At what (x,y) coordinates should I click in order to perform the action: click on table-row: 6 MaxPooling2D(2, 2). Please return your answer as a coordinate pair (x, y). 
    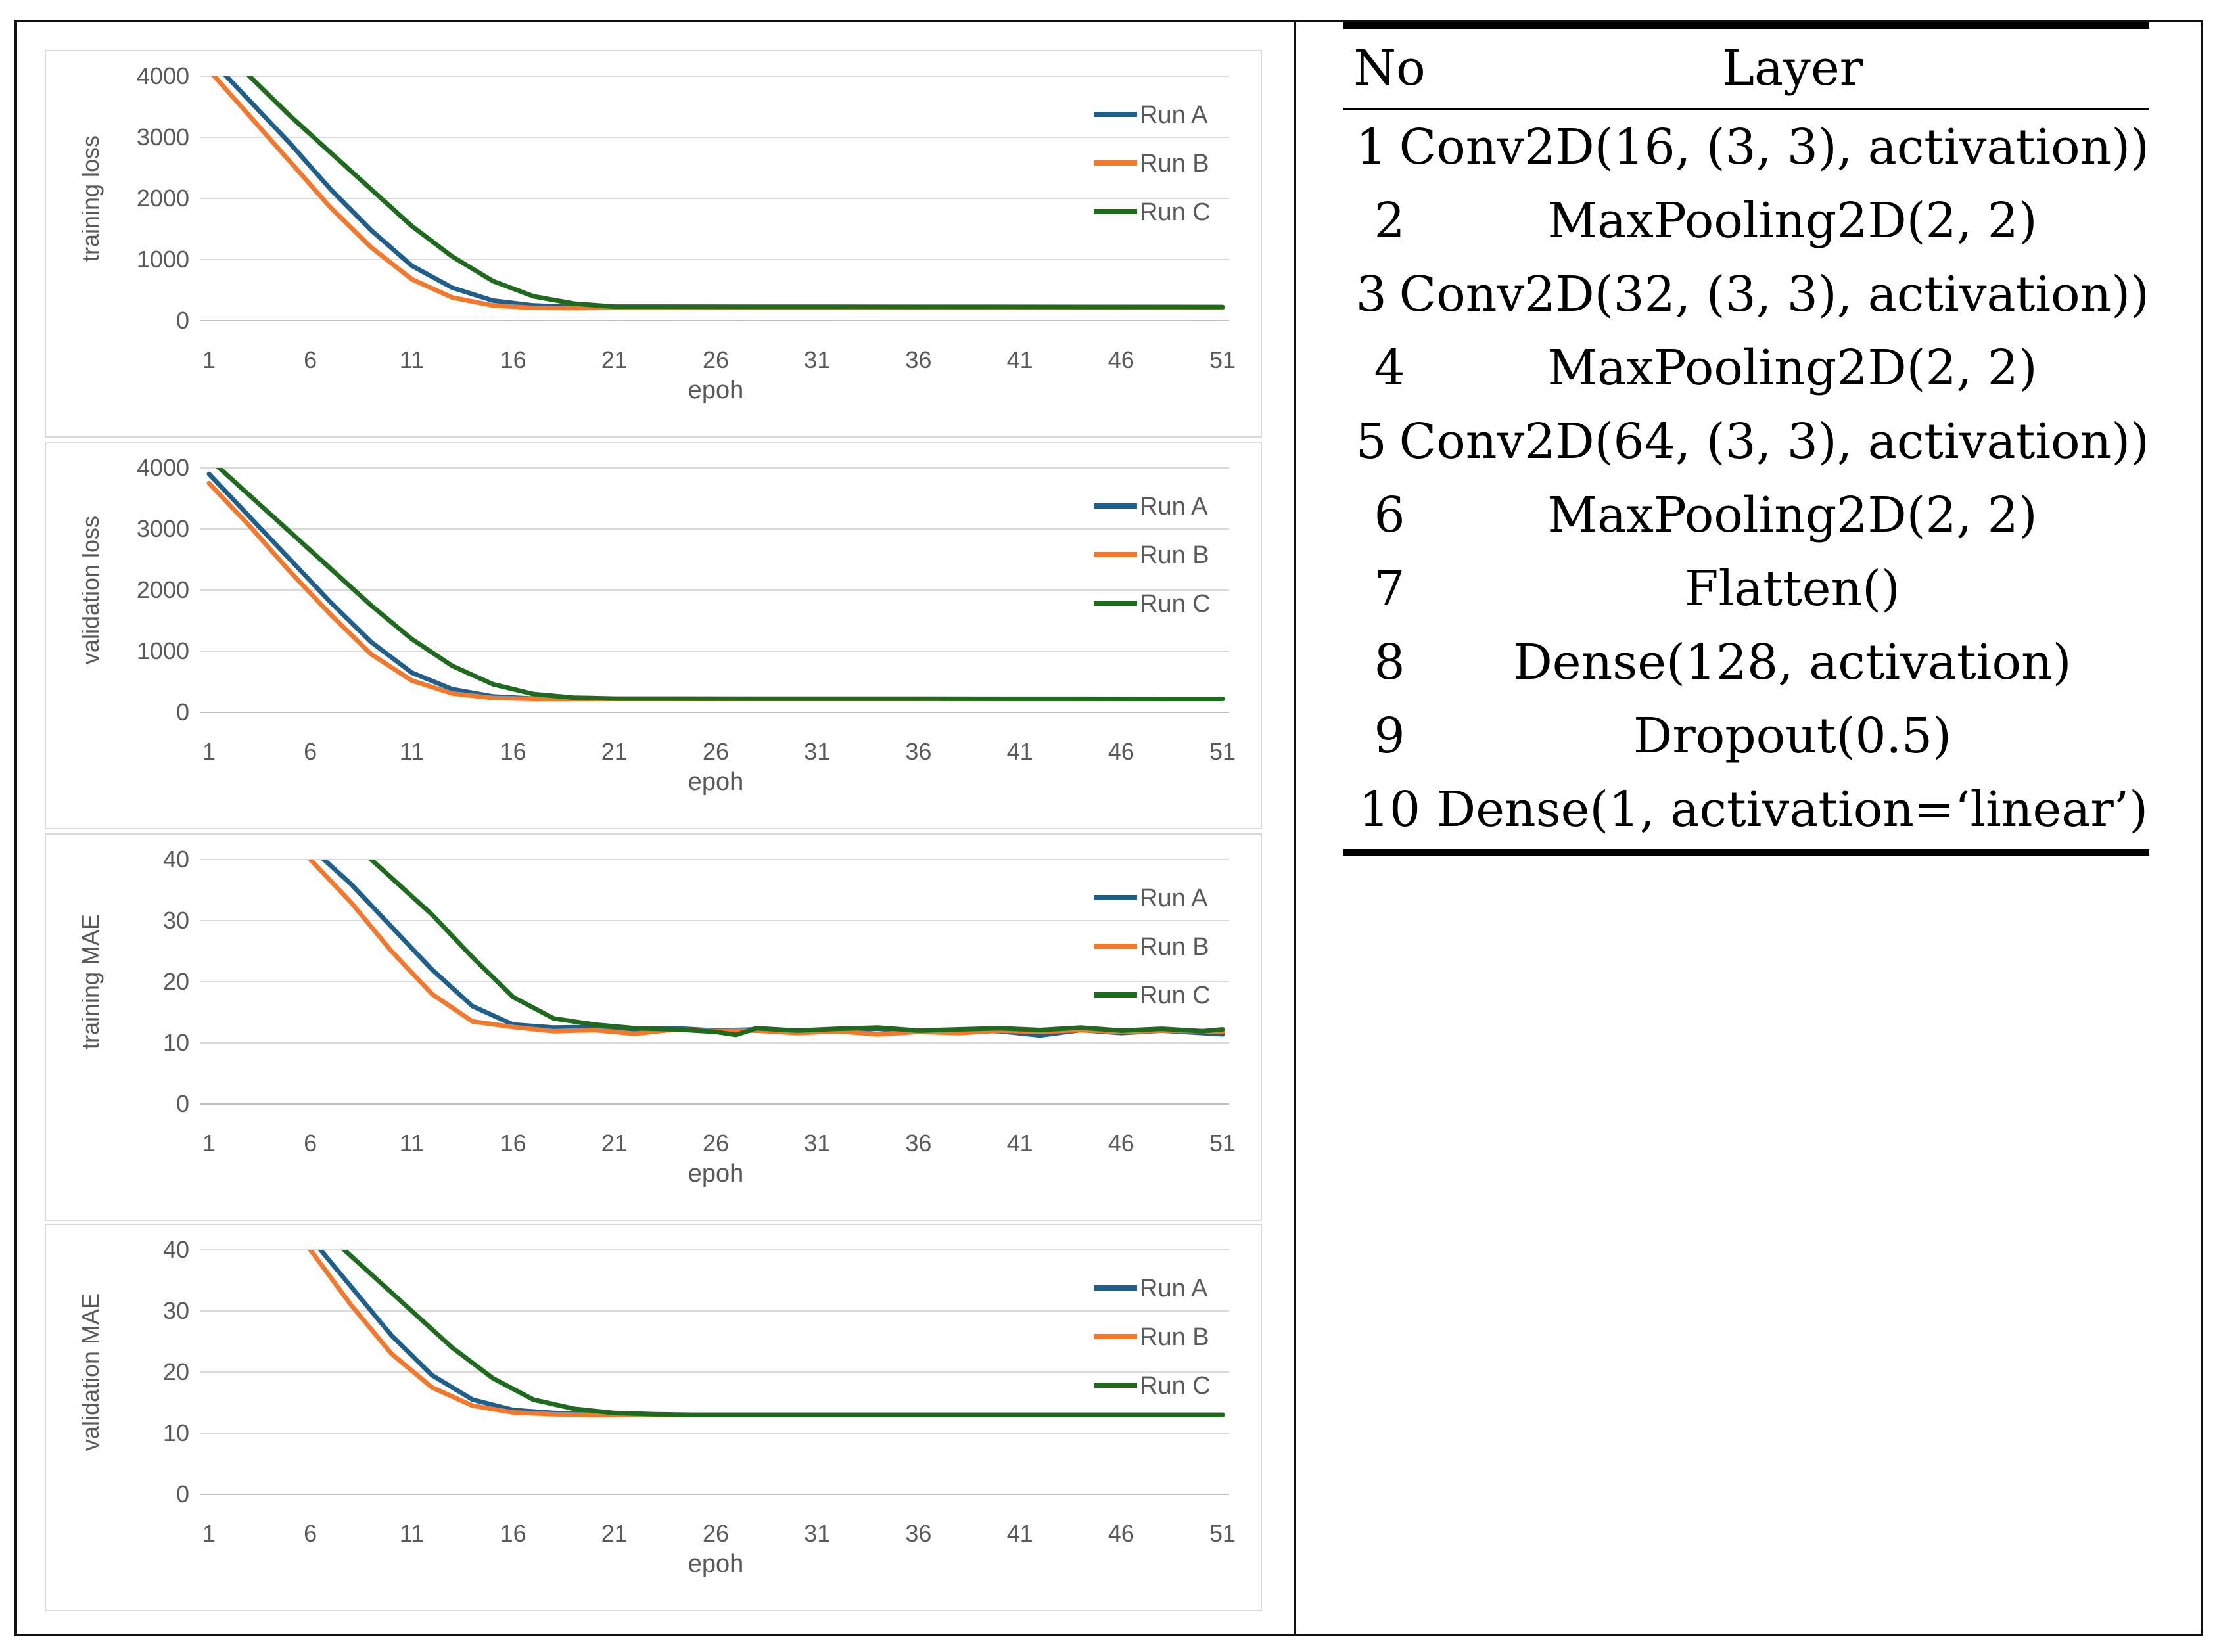
    Looking at the image, I should click on (1746, 515).